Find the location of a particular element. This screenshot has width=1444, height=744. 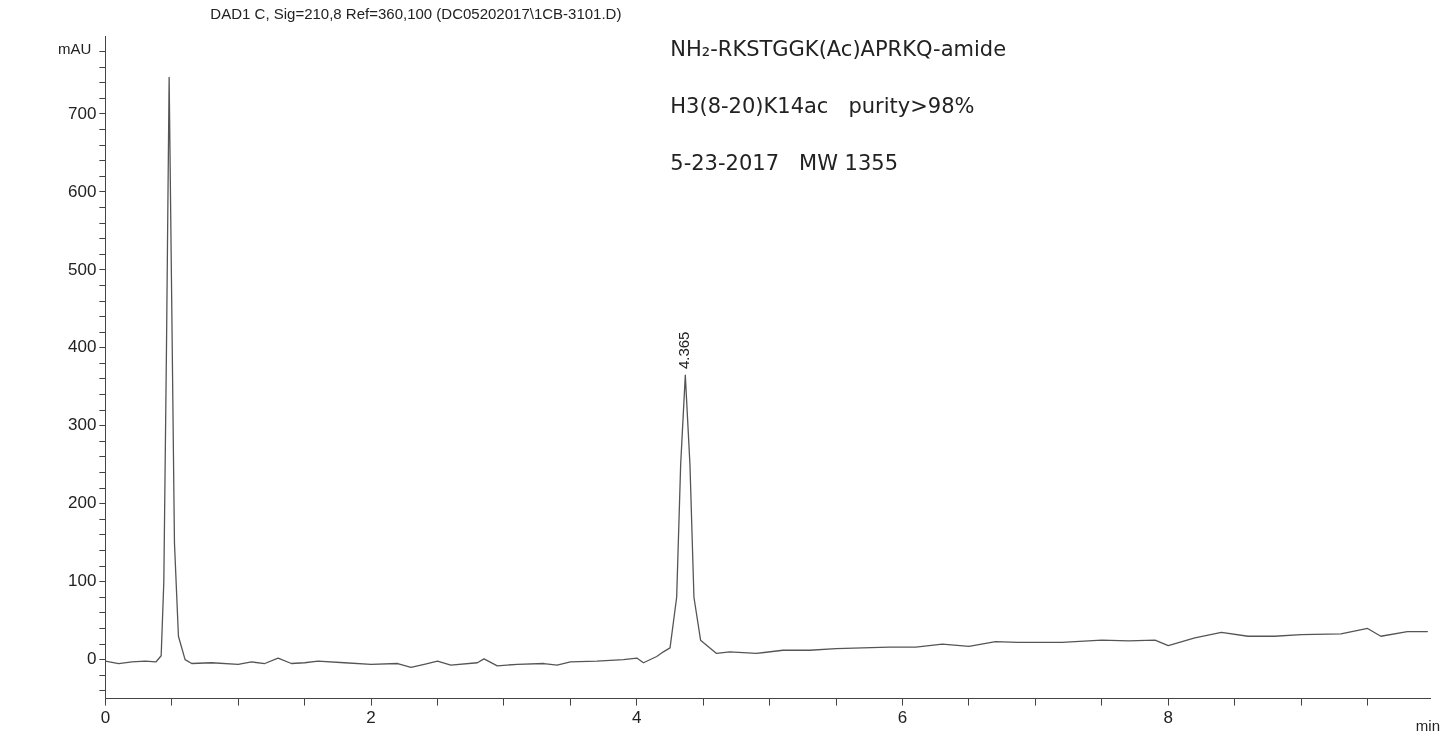

annotation: H3(8-20)K14ac purity>98% is located at coordinates (822, 106).